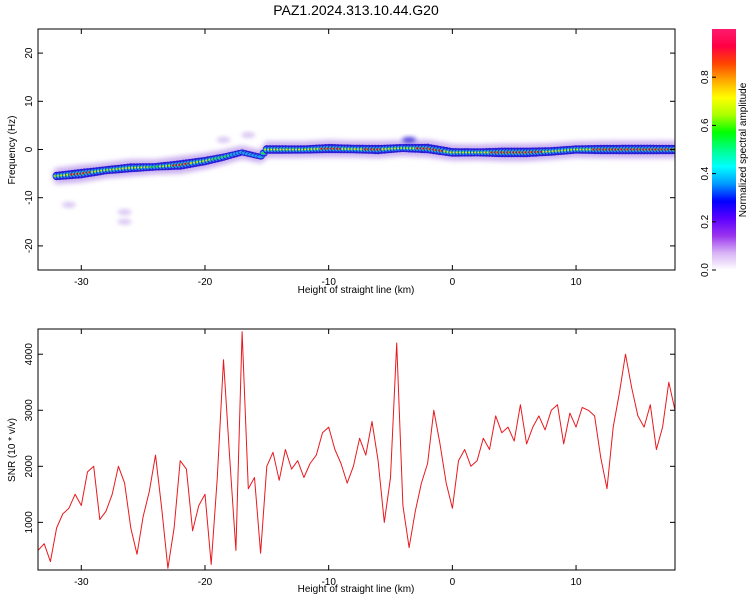 The width and height of the screenshot is (750, 600). I want to click on colorbar-tick-label: 0.6, so click(705, 125).